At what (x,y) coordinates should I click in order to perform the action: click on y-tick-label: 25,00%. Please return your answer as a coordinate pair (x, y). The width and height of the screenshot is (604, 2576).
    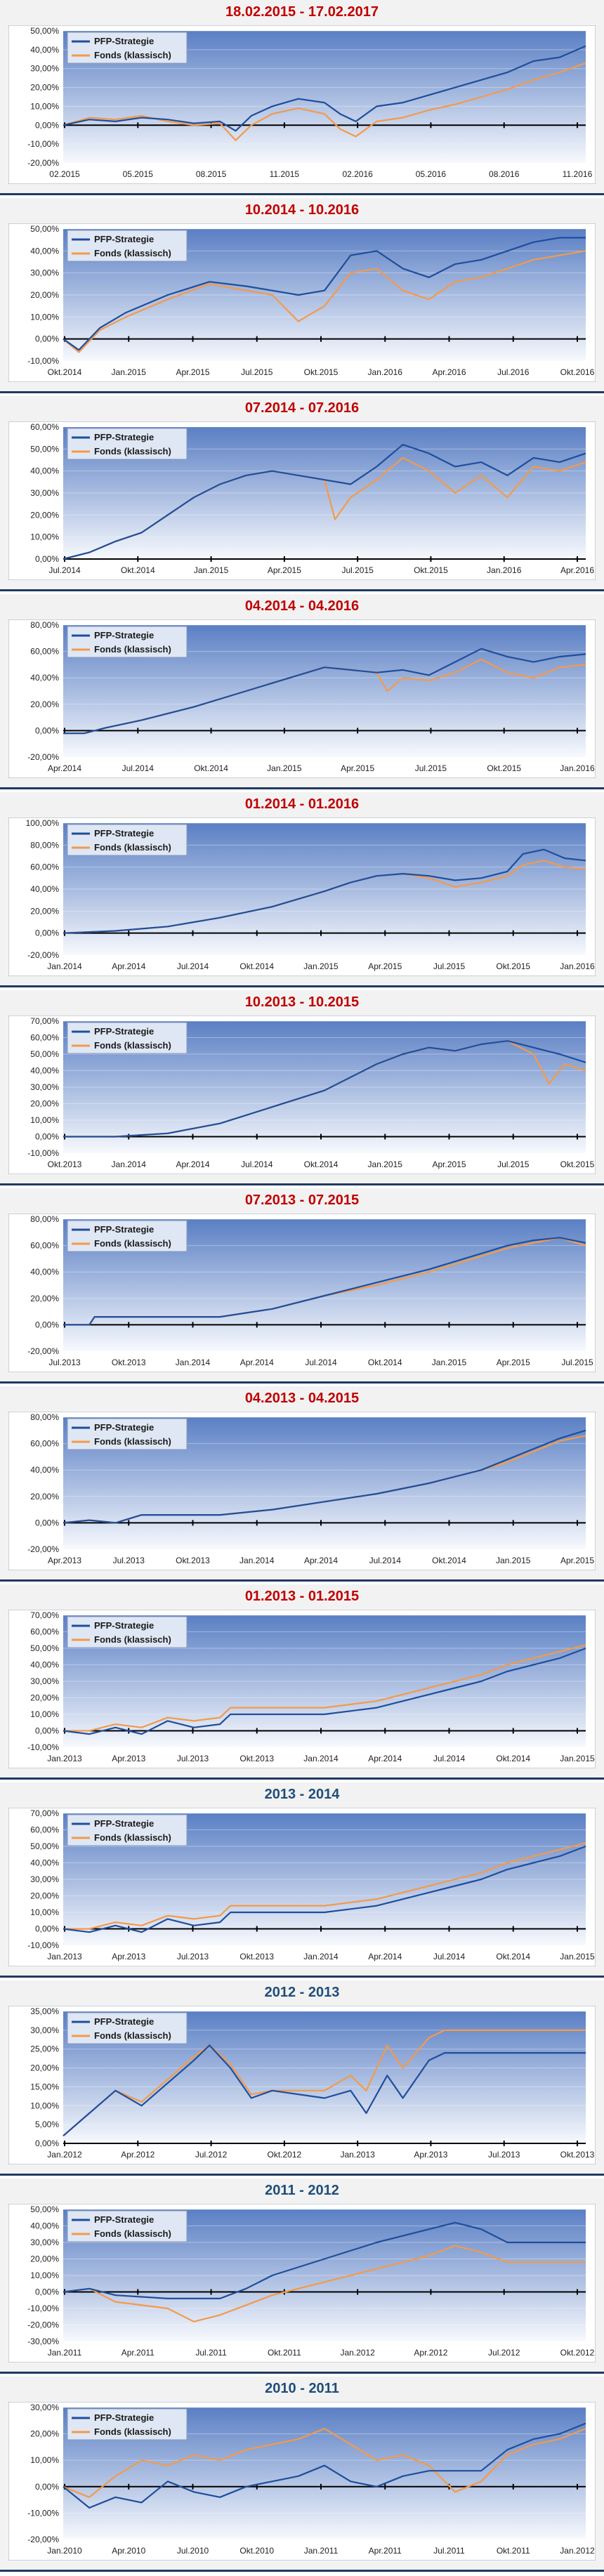
    Looking at the image, I should click on (44, 2049).